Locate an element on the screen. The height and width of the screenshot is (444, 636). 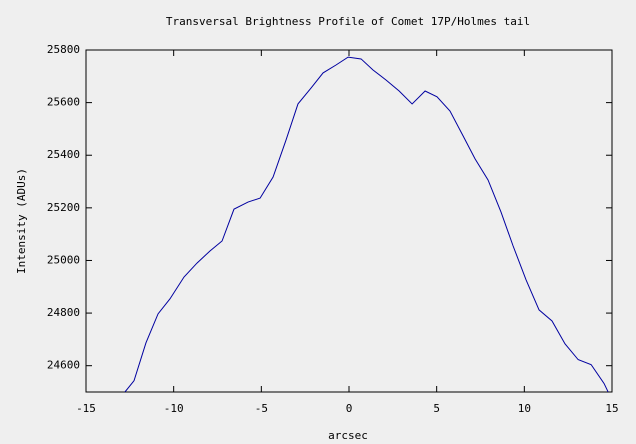
y-tick-label: 25800 is located at coordinates (63, 49).